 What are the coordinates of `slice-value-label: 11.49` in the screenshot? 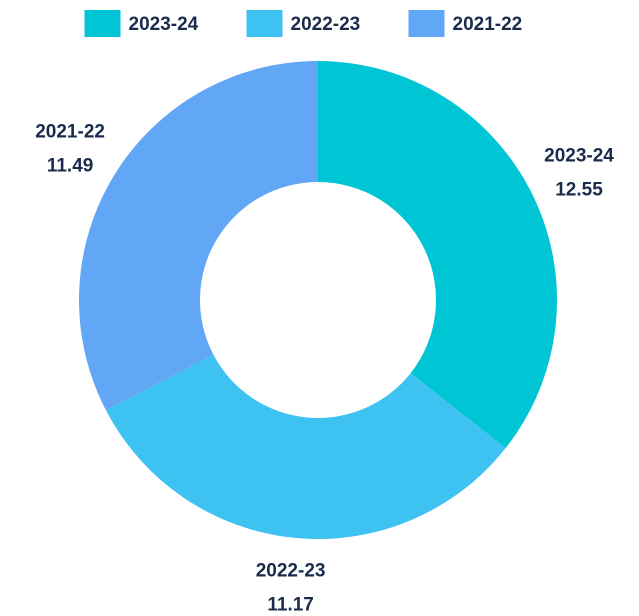 It's located at (70, 166).